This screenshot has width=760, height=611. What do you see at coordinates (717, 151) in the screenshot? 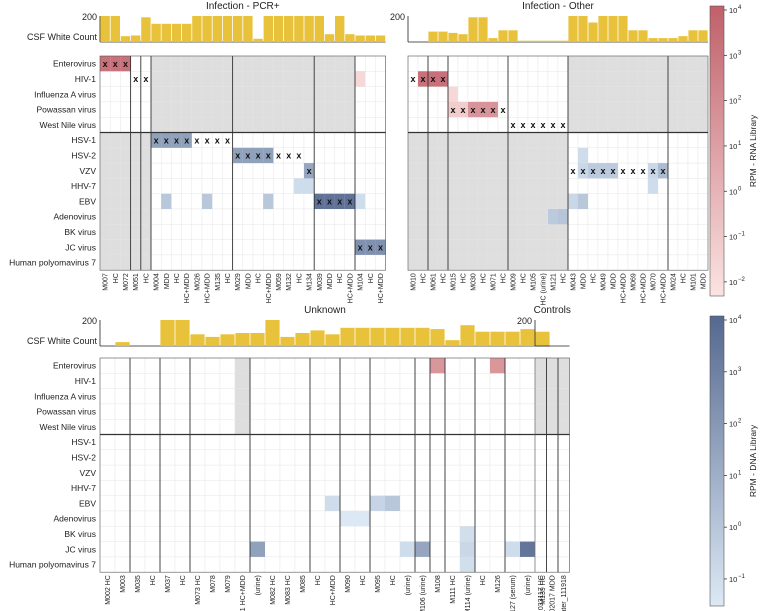
I see `colorbar-gradient` at bounding box center [717, 151].